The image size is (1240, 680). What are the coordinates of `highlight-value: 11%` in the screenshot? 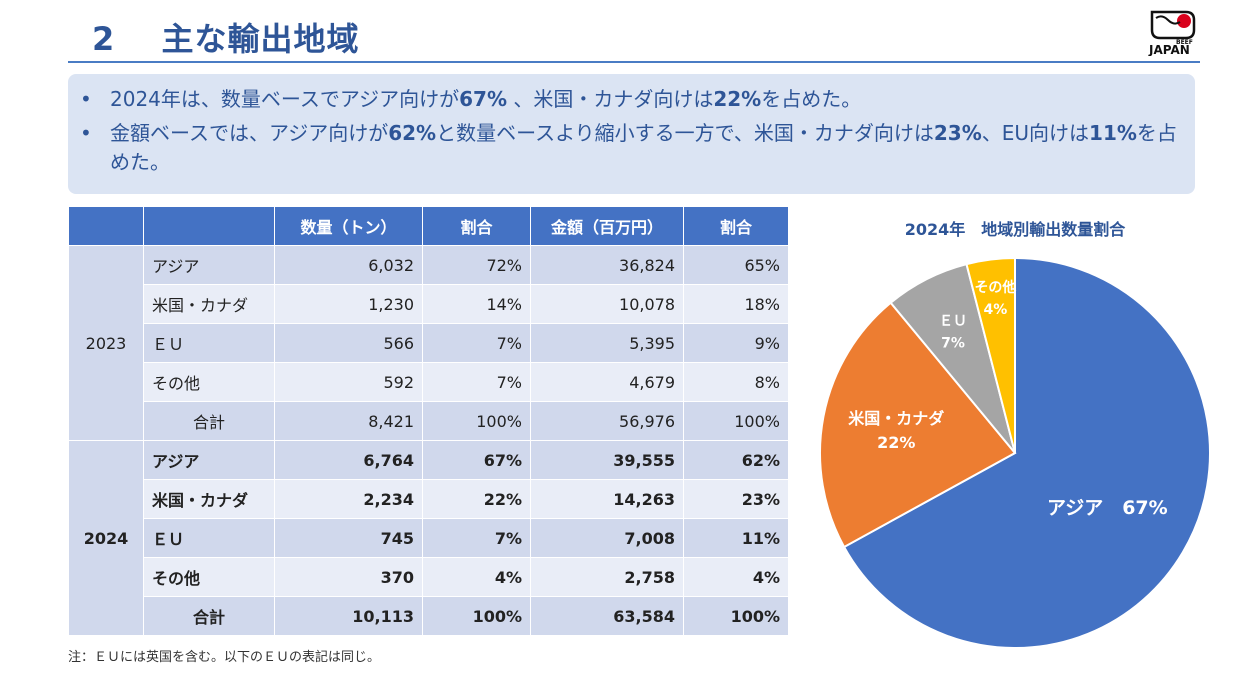 It's located at (1113, 133).